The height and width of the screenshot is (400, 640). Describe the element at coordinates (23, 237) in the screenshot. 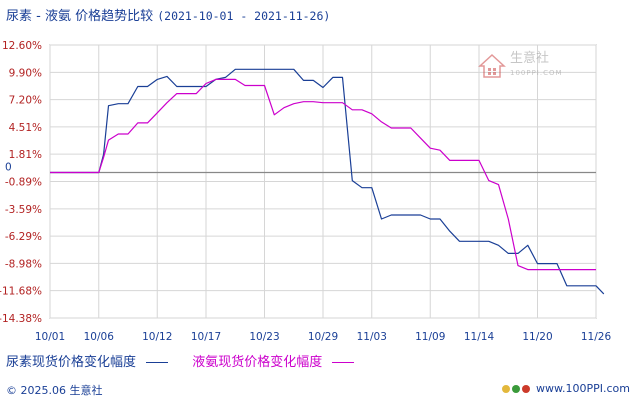

I see `y-tick-label: -6.29%` at that location.